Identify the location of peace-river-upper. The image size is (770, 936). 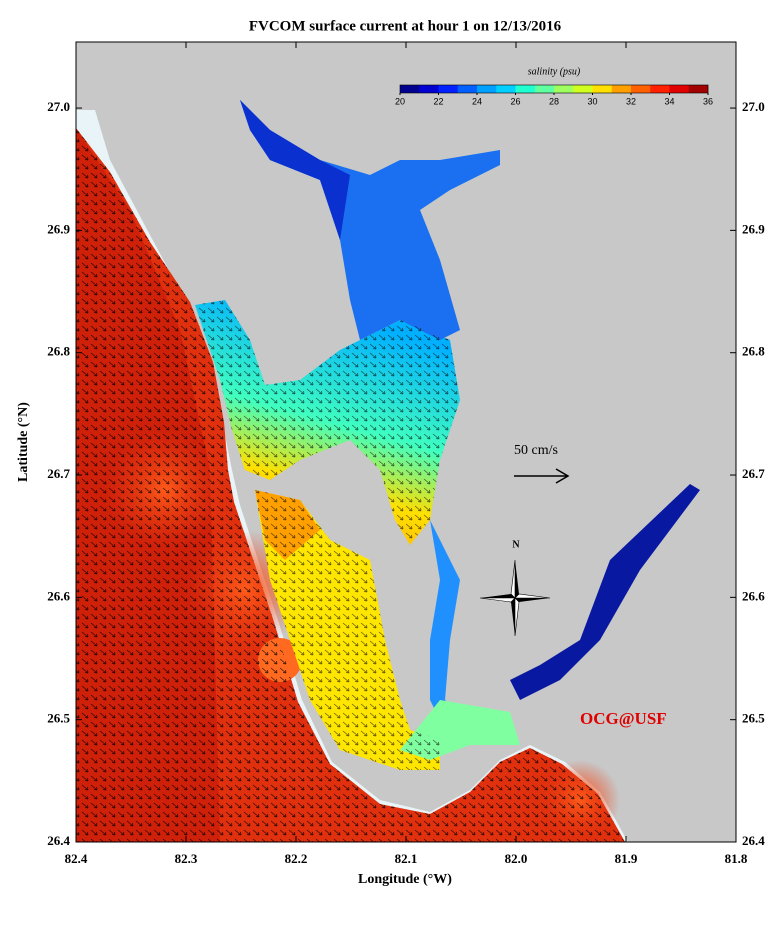
(295, 170).